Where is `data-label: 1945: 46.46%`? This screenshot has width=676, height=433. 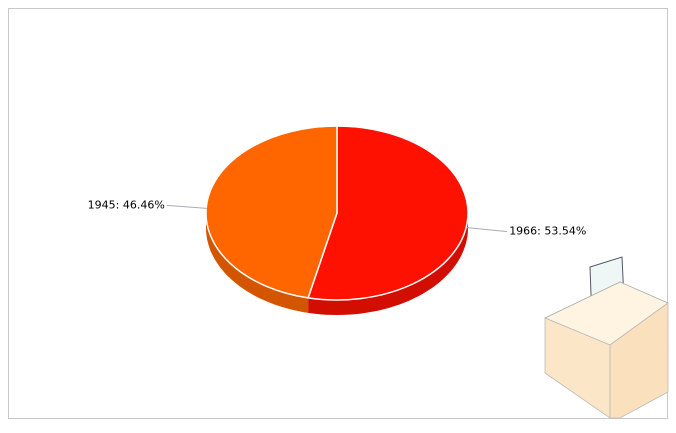 data-label: 1945: 46.46% is located at coordinates (126, 204).